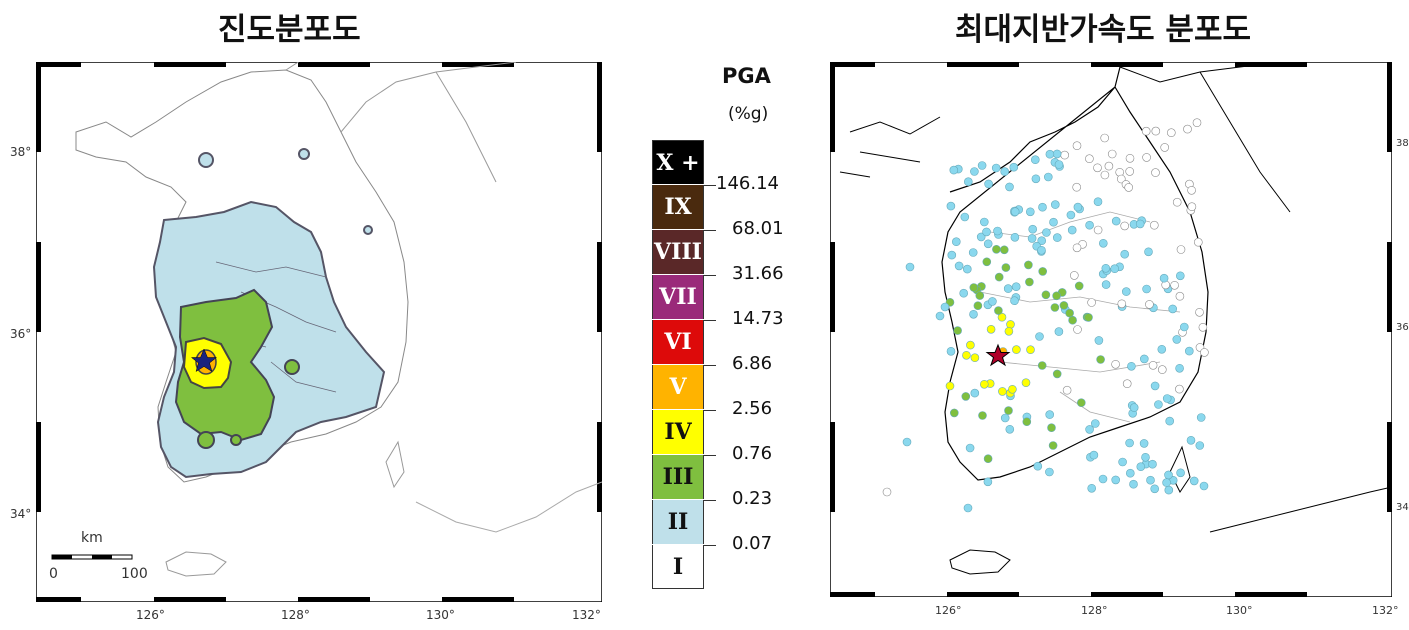 Image resolution: width=1409 pixels, height=630 pixels. What do you see at coordinates (134, 574) in the screenshot?
I see `scale-end-label: 100` at bounding box center [134, 574].